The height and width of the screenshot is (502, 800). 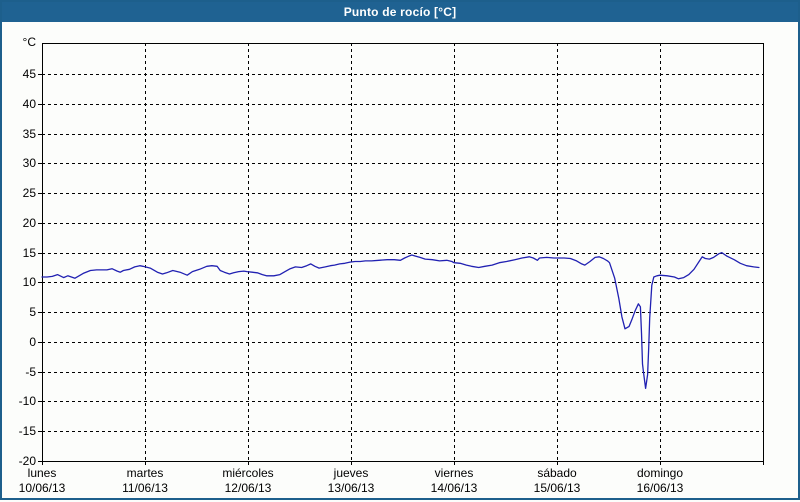 I want to click on x-day-label: martes 11/06/13, so click(x=145, y=481).